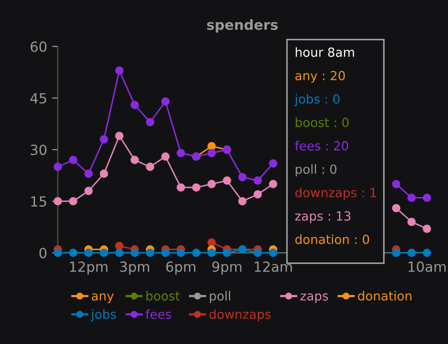  What do you see at coordinates (103, 298) in the screenshot?
I see `legend-label: any` at bounding box center [103, 298].